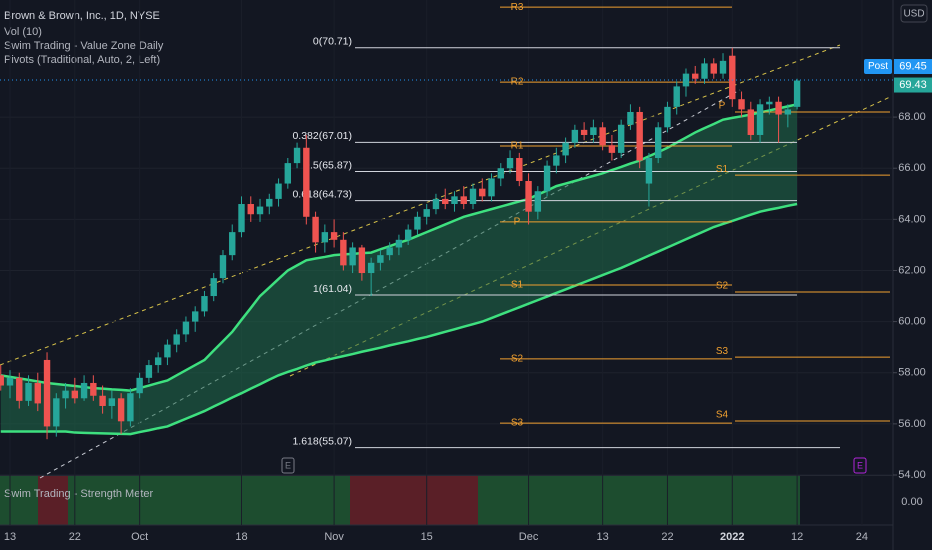  I want to click on post-tag-label-bg, so click(878, 67).